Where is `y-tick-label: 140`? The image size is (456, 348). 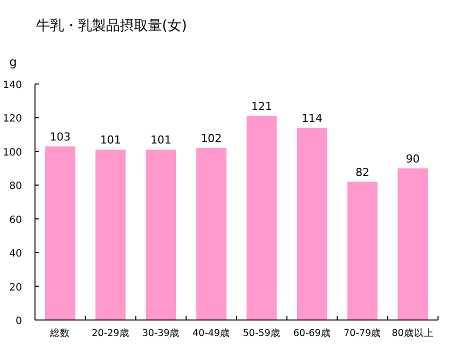
y-tick-label: 140 is located at coordinates (12, 85).